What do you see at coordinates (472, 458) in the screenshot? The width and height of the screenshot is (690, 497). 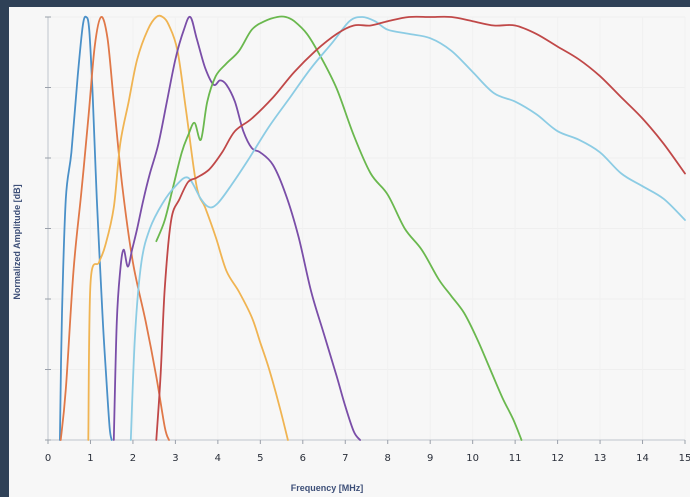 I see `x-tick-label: 10` at bounding box center [472, 458].